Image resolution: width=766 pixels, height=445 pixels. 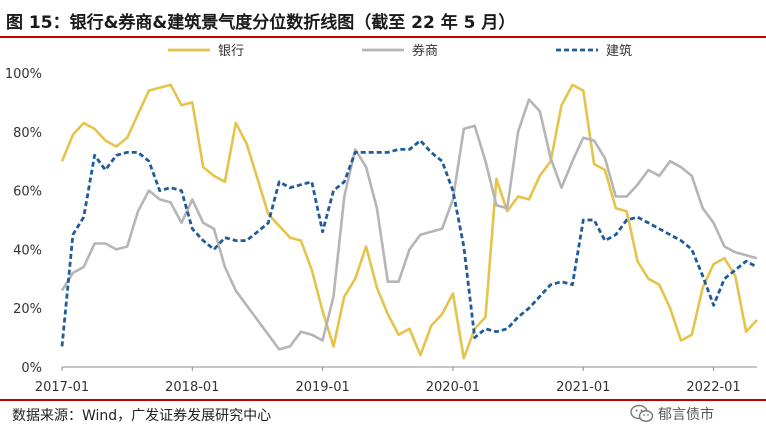 What do you see at coordinates (62, 387) in the screenshot?
I see `x-tick-label: 2017-01` at bounding box center [62, 387].